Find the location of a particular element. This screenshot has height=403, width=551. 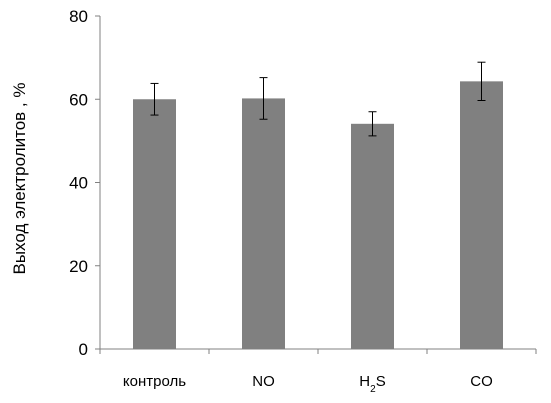

x-tick-labels: контроль NO H2S CO is located at coordinates (308, 384).